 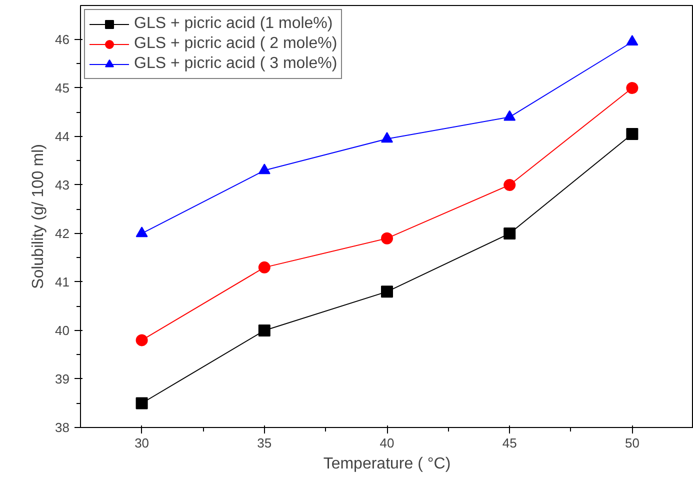 What do you see at coordinates (62, 330) in the screenshot?
I see `y-tick-label: 40` at bounding box center [62, 330].